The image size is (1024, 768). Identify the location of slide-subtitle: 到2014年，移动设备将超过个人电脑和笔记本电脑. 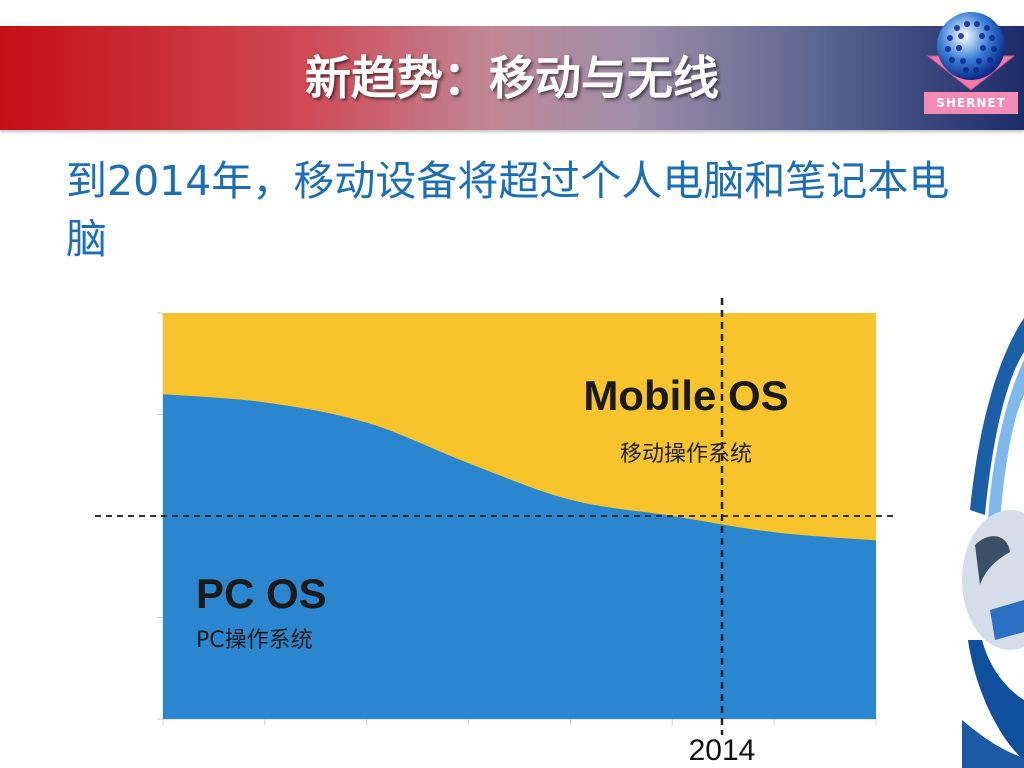
(508, 210).